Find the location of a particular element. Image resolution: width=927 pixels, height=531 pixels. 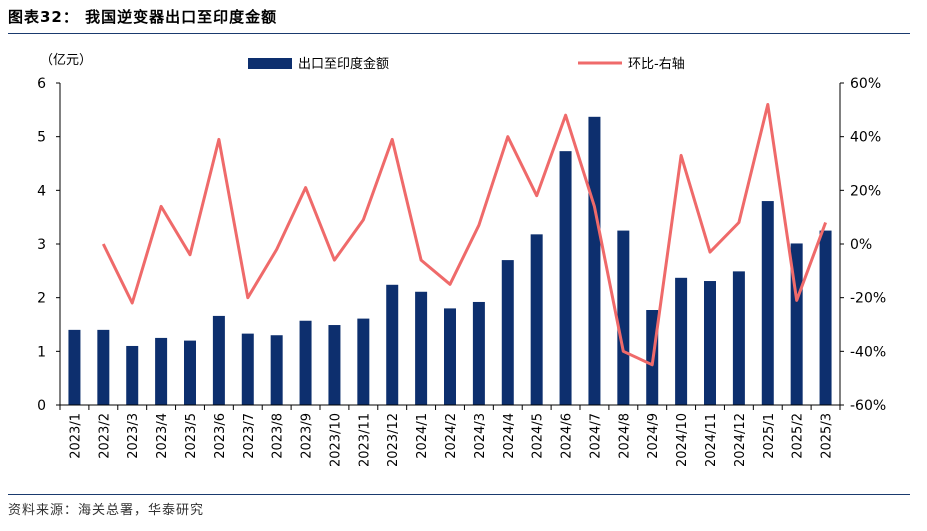

left-axis-tick-label: 1 is located at coordinates (41, 352).